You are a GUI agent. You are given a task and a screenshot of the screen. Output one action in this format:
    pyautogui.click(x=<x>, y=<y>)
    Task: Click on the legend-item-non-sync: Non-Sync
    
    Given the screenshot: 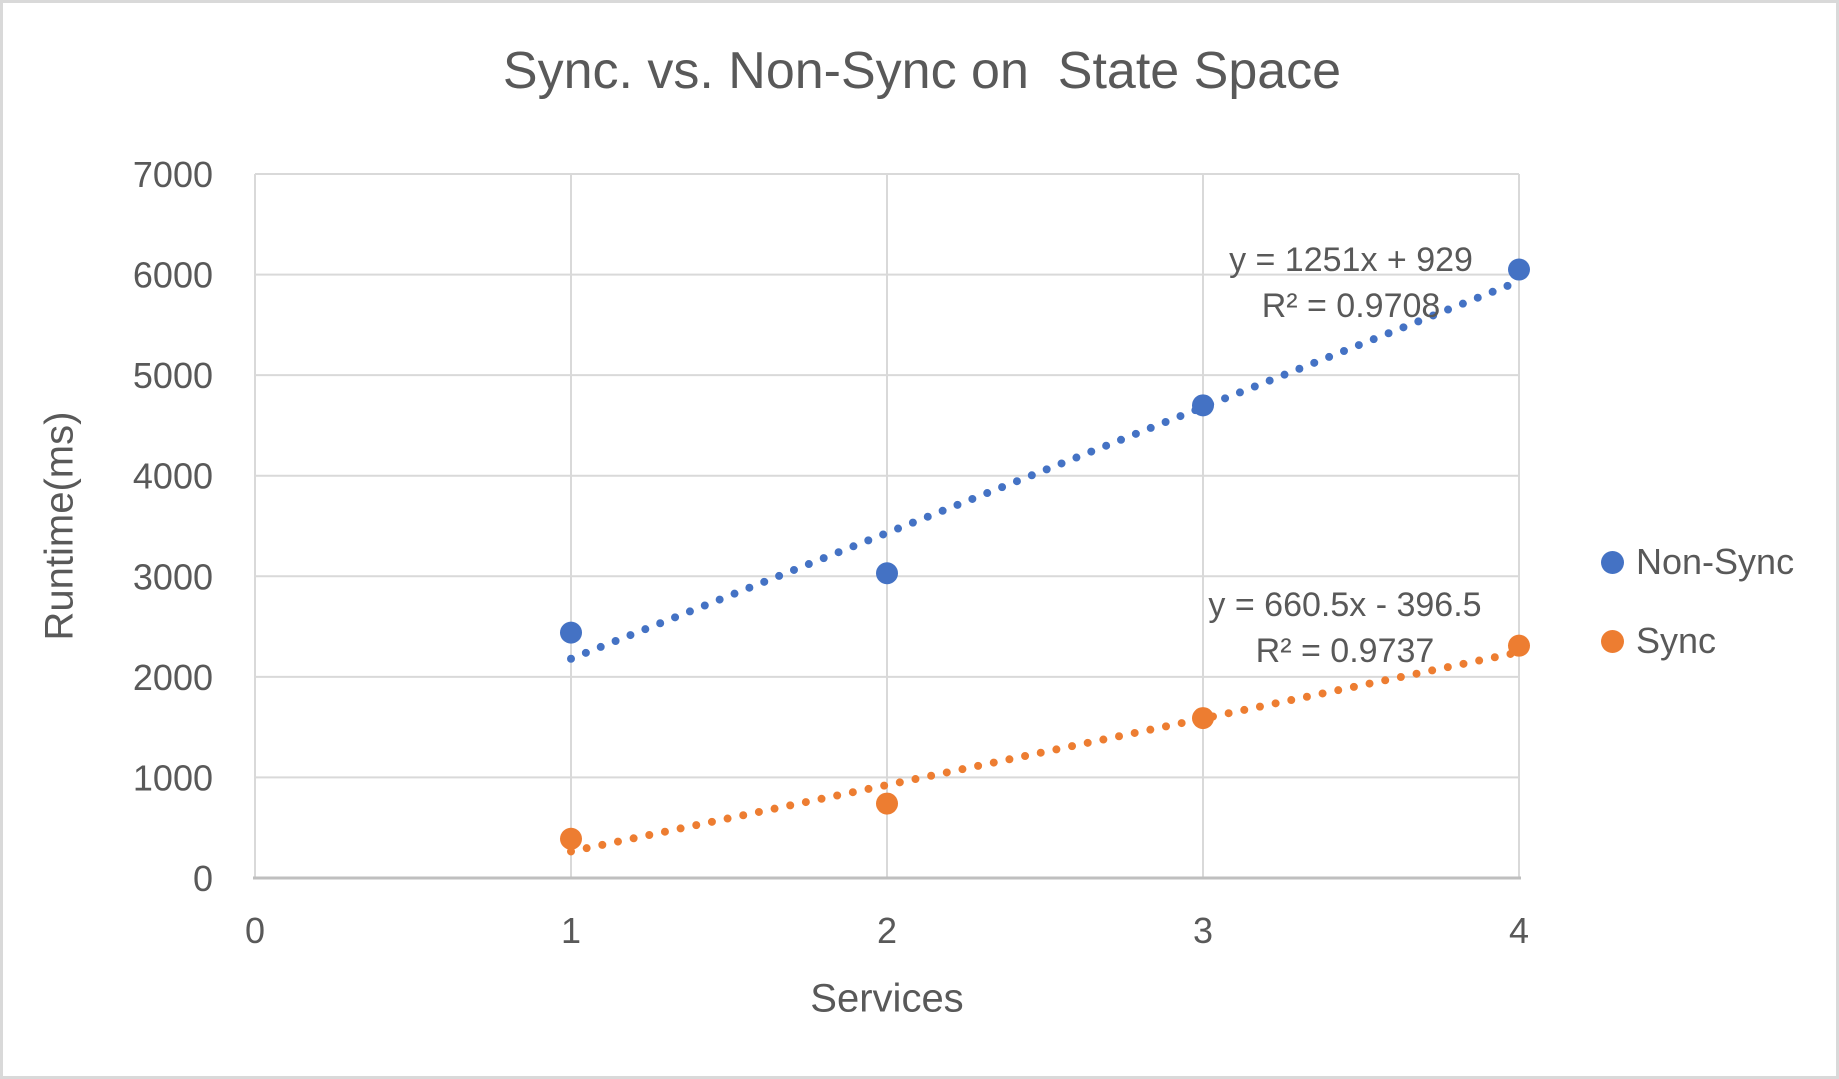 What is the action you would take?
    pyautogui.click(x=1697, y=562)
    